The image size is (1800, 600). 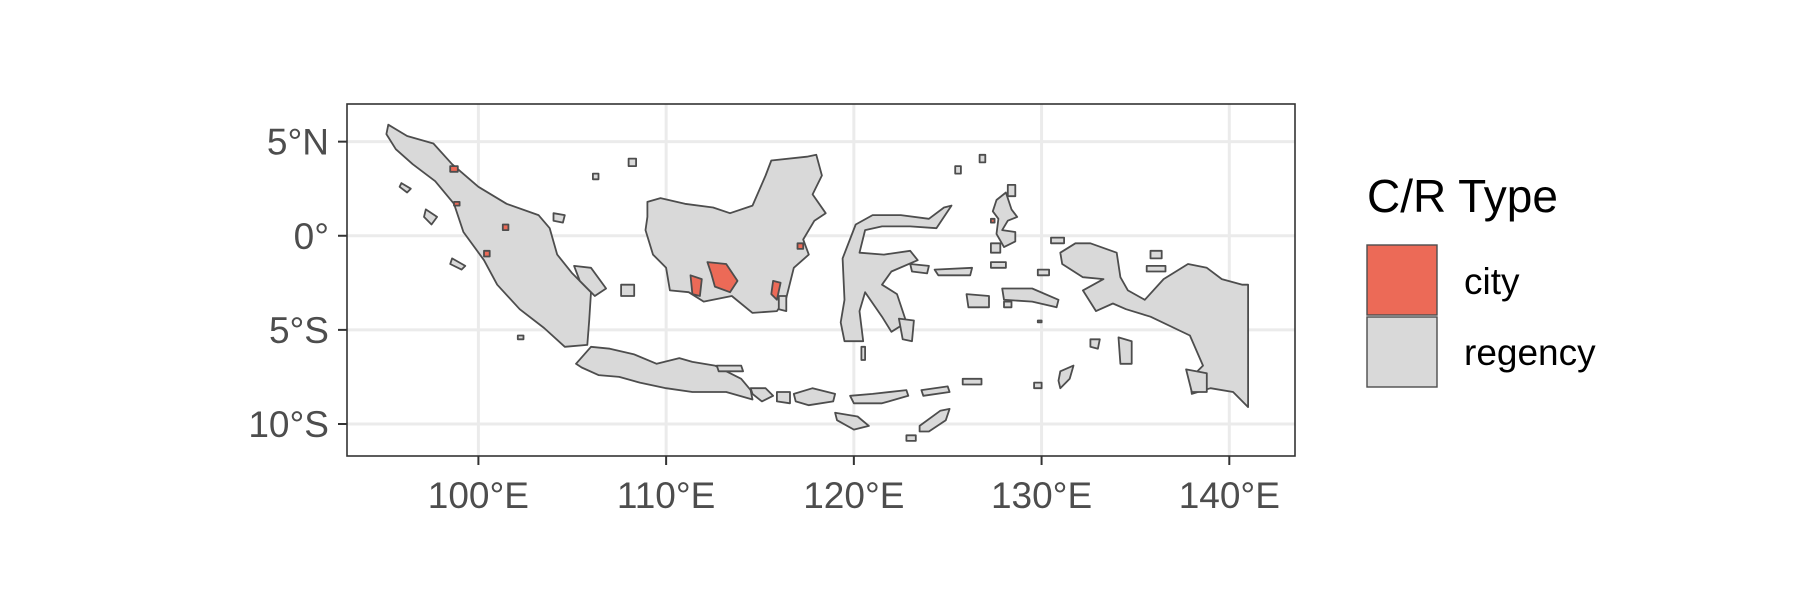 What do you see at coordinates (782, 303) in the screenshot?
I see `region-laut` at bounding box center [782, 303].